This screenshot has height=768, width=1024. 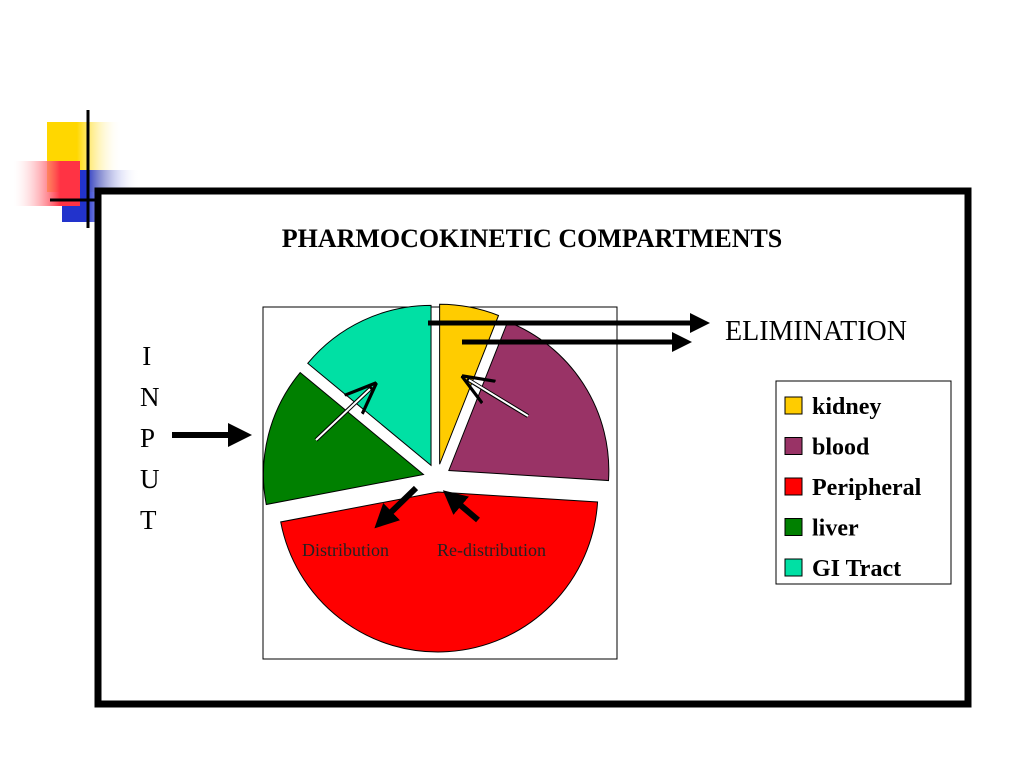 I want to click on legend-label: blood, so click(x=841, y=448).